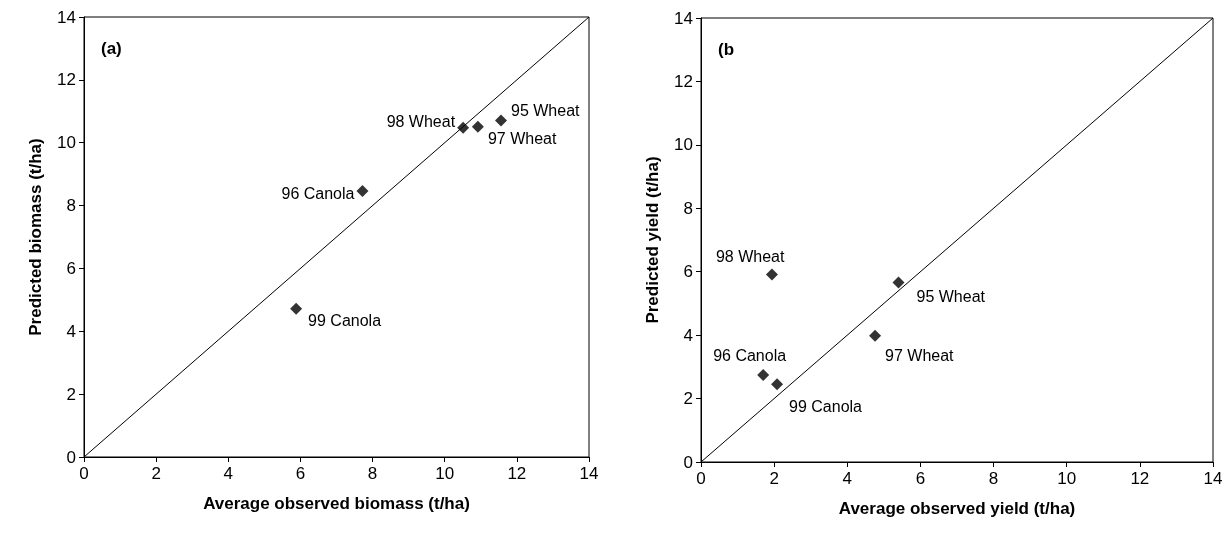  I want to click on text: (a), so click(111, 48).